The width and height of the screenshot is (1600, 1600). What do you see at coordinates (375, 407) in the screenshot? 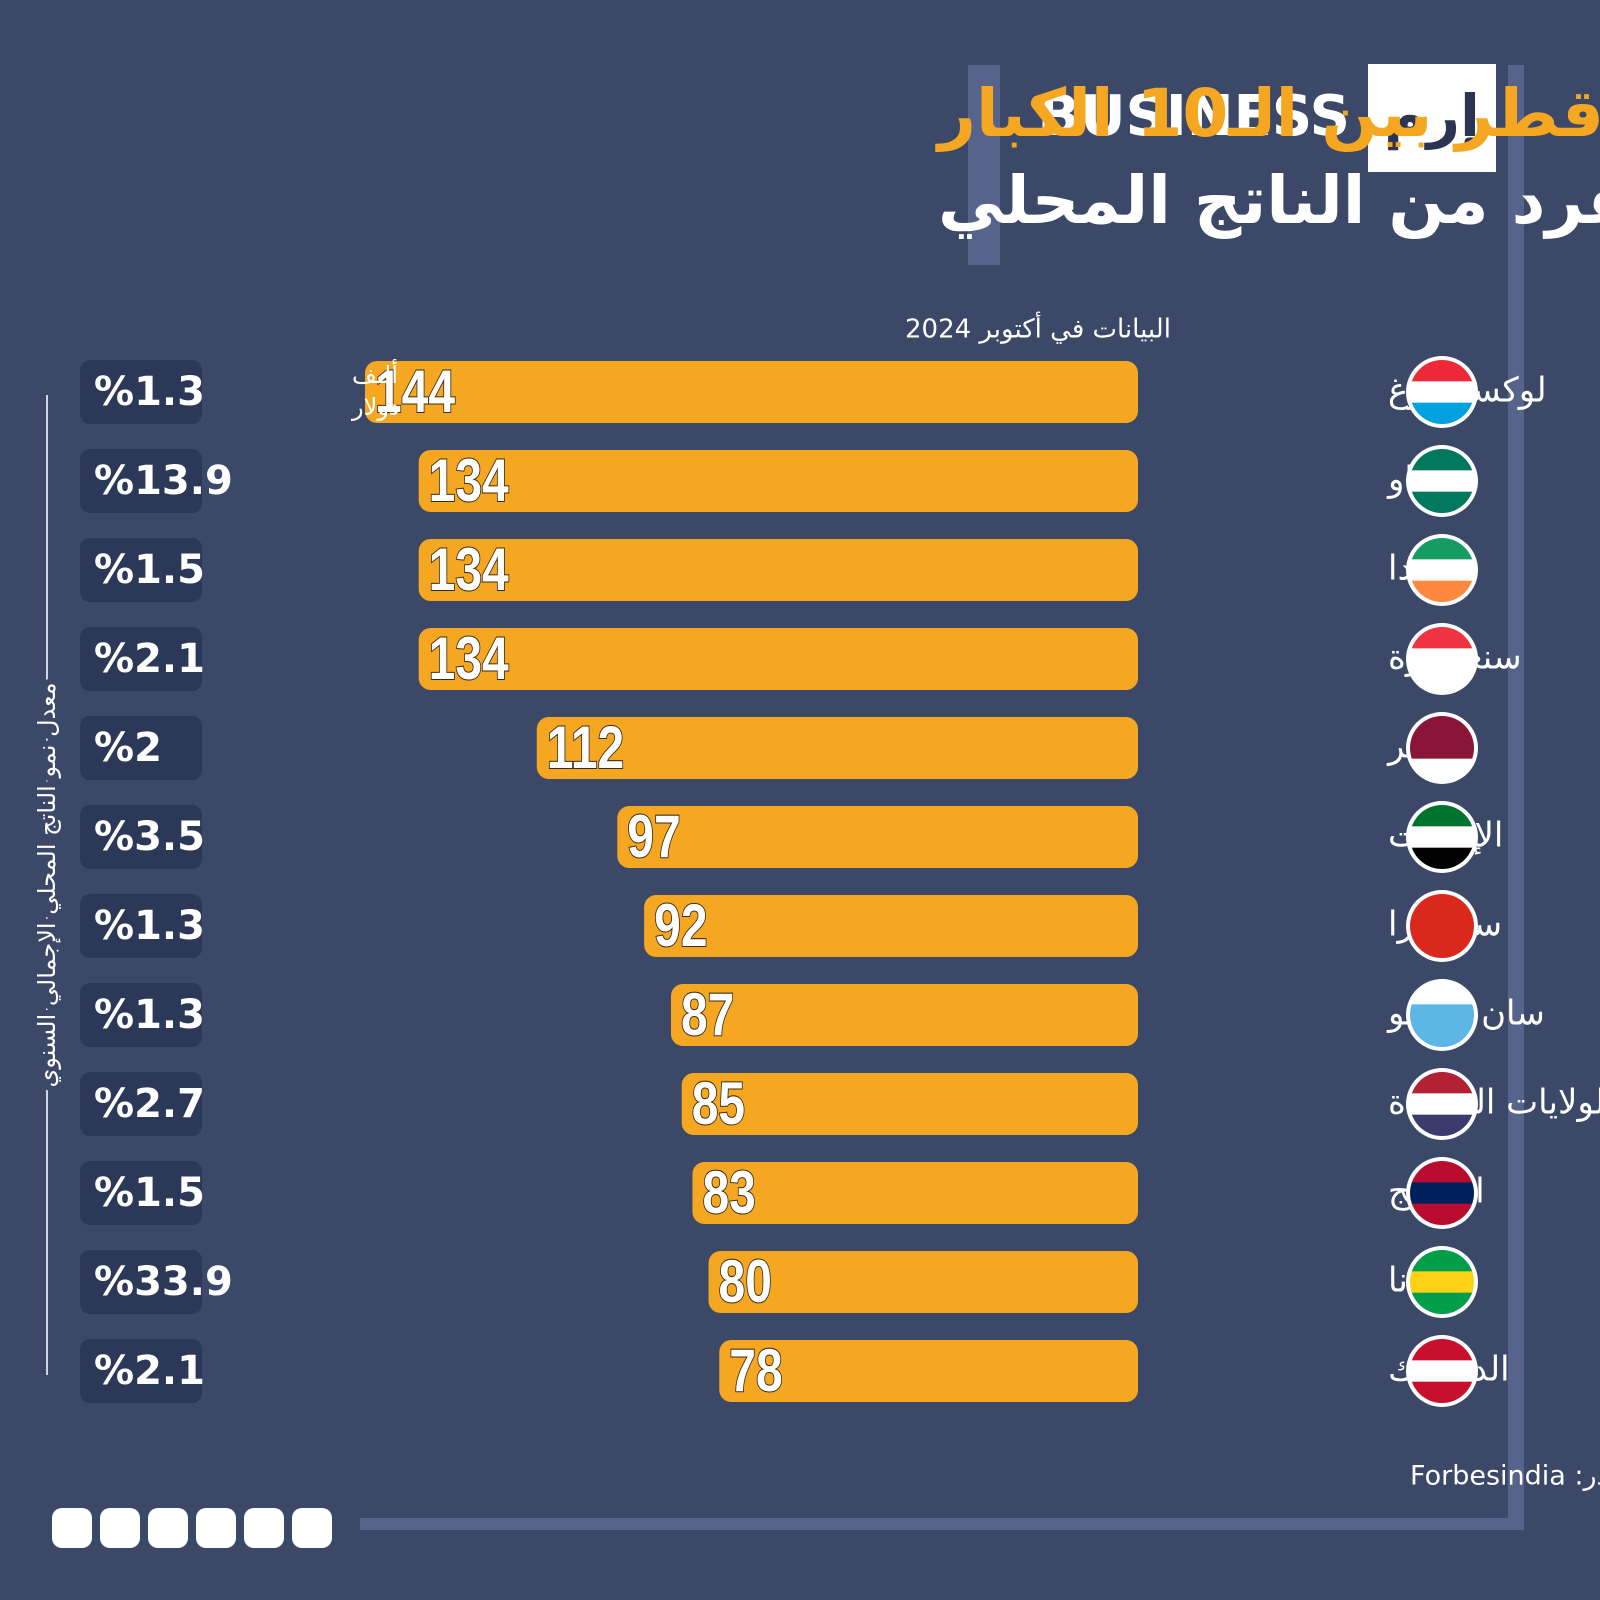
I see `unit-label: دولار` at bounding box center [375, 407].